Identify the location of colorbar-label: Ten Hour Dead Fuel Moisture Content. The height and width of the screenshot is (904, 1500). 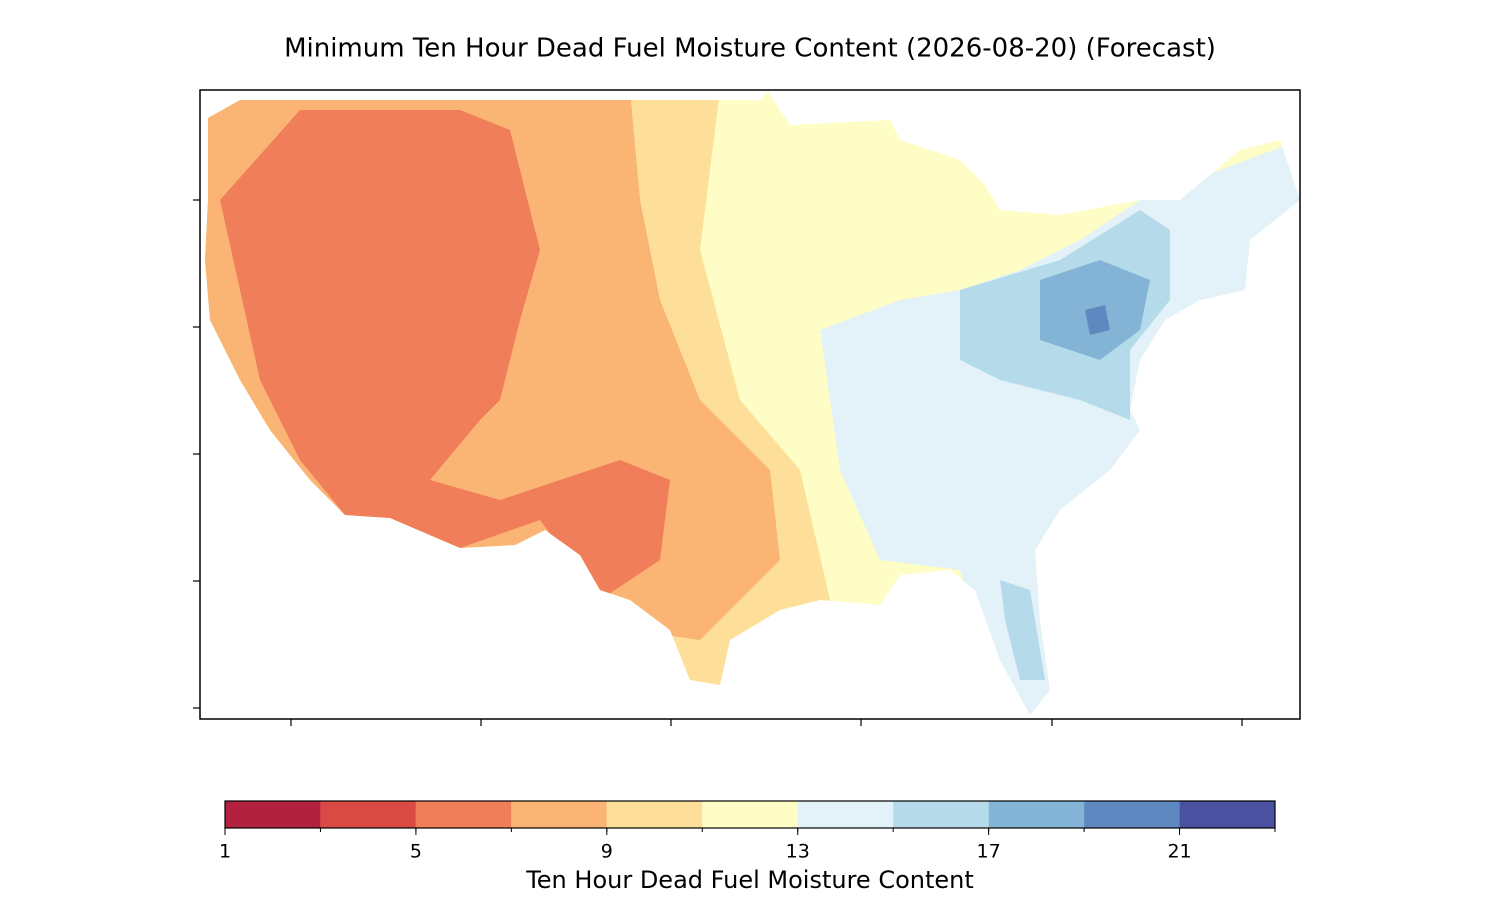
(749, 880).